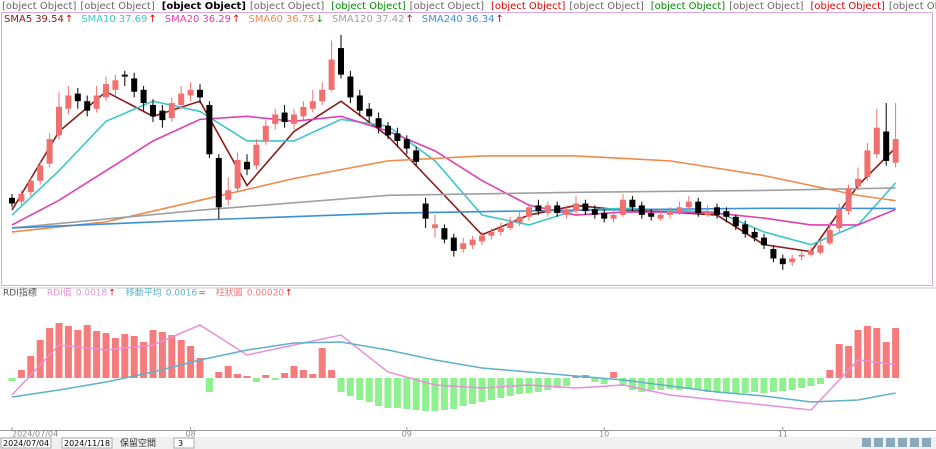  Describe the element at coordinates (453, 372) in the screenshot. I see `indicator-line` at that location.